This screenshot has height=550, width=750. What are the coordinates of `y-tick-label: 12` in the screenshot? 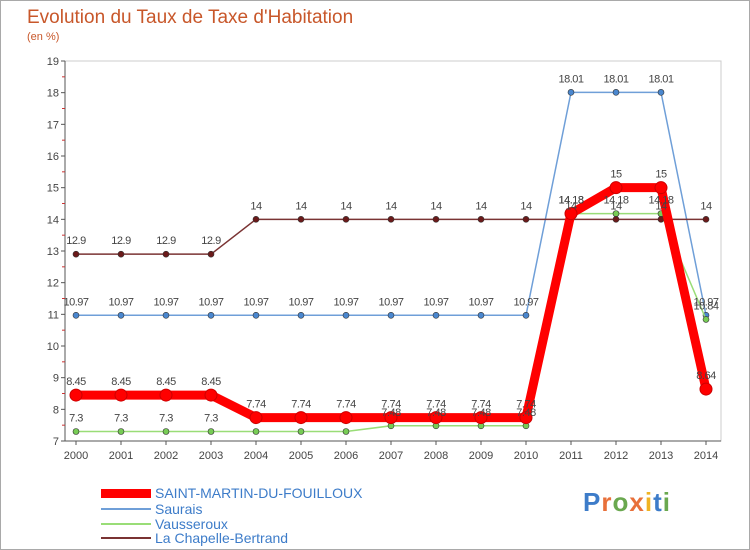 It's located at (53, 284).